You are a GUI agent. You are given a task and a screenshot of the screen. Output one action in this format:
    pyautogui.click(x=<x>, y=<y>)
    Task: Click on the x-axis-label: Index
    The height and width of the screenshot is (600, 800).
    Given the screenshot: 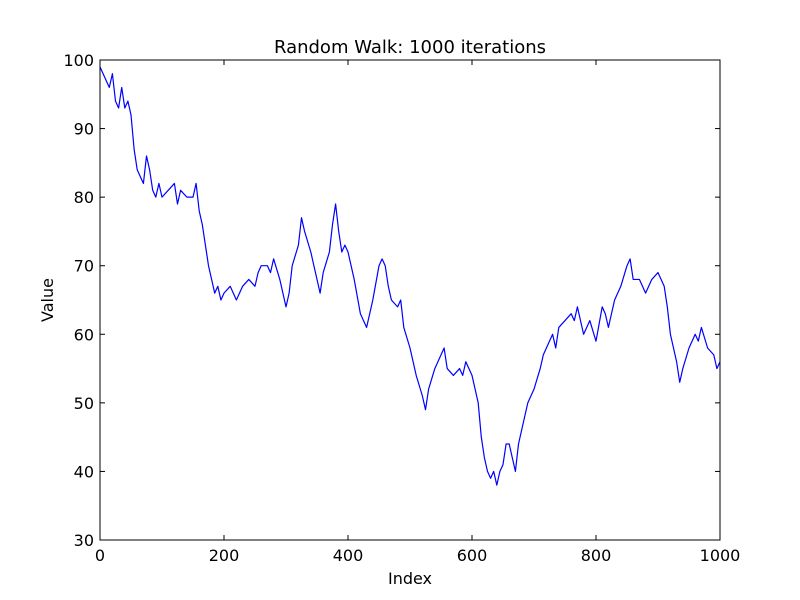 What is the action you would take?
    pyautogui.click(x=410, y=578)
    